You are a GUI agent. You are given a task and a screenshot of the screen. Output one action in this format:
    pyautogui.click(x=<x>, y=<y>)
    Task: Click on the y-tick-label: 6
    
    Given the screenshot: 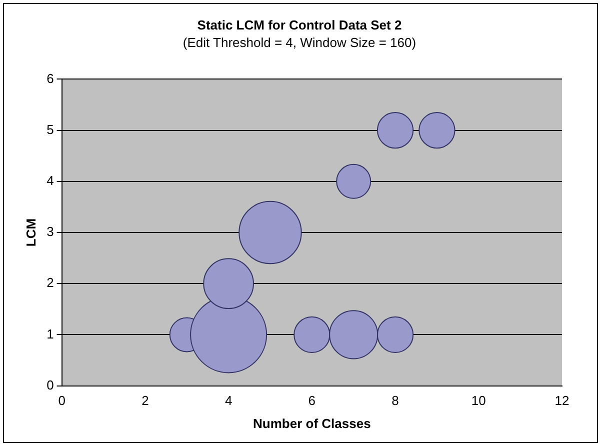 What is the action you would take?
    pyautogui.click(x=50, y=78)
    